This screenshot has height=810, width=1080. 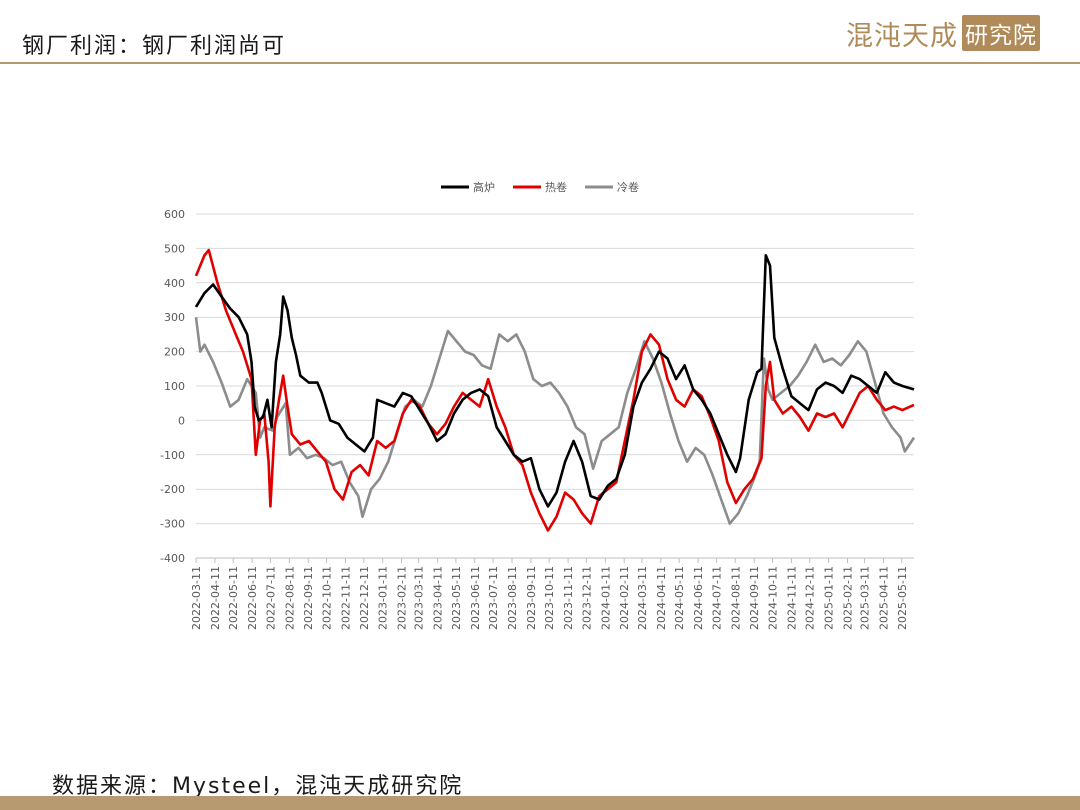 What do you see at coordinates (252, 598) in the screenshot?
I see `x-tick-label: 2022-06-11` at bounding box center [252, 598].